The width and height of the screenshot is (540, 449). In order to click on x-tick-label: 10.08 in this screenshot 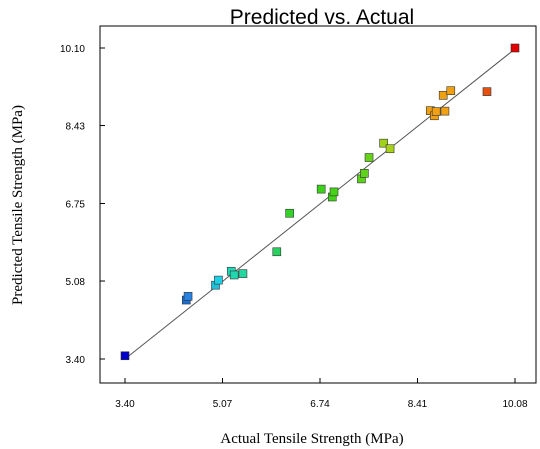, I will do `click(514, 404)`.